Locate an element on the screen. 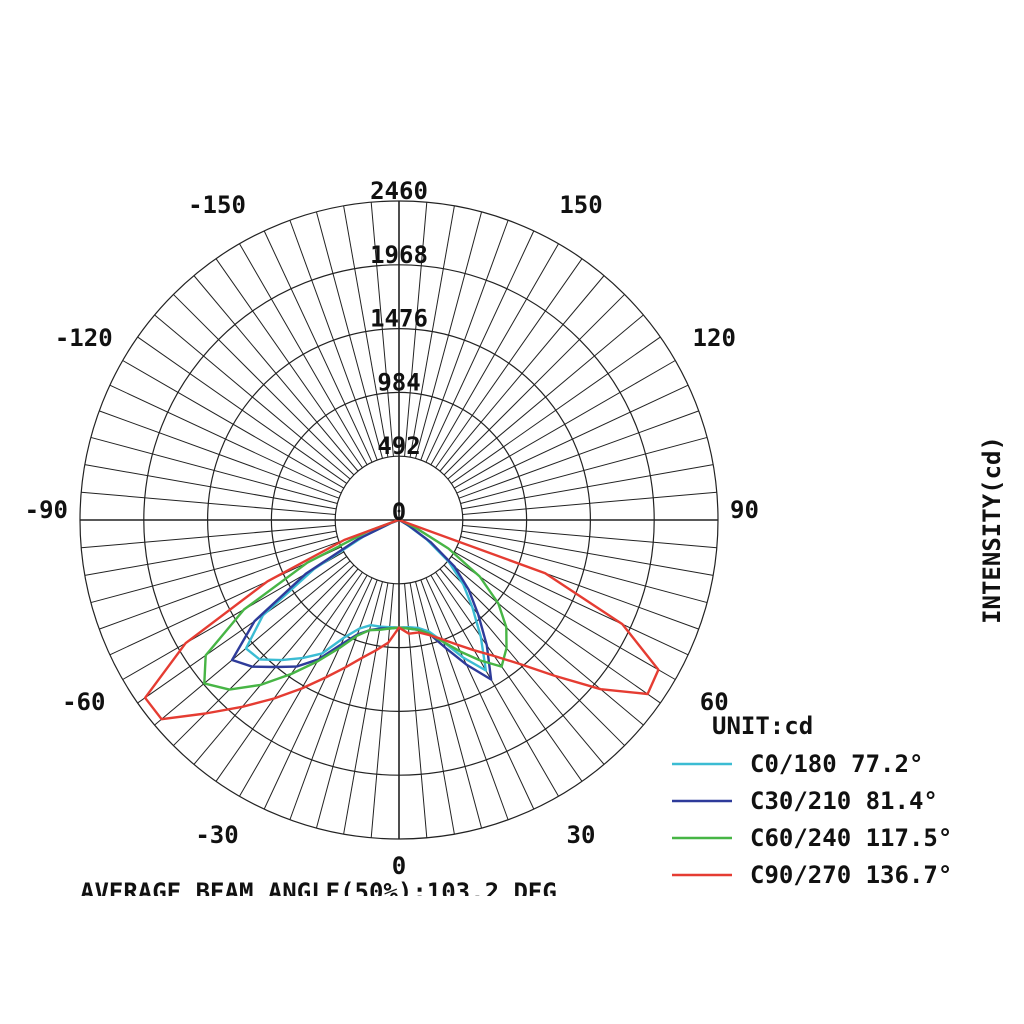 The image size is (1024, 1024). series-layer is located at coordinates (401, 619).